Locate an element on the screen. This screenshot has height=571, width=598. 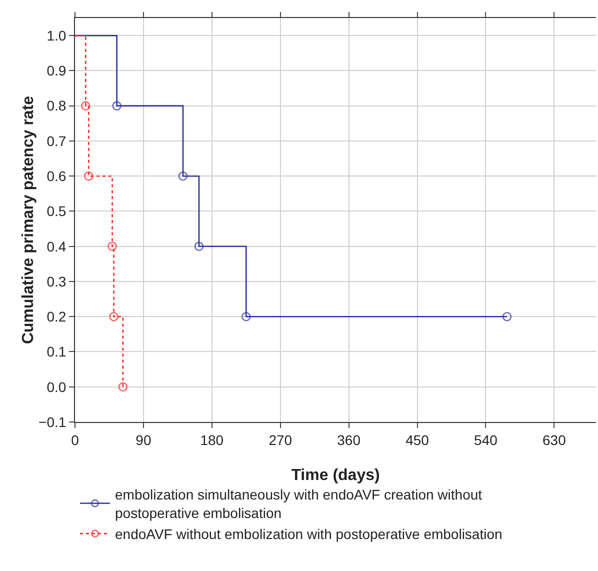
x-tick-label: 630 is located at coordinates (554, 440).